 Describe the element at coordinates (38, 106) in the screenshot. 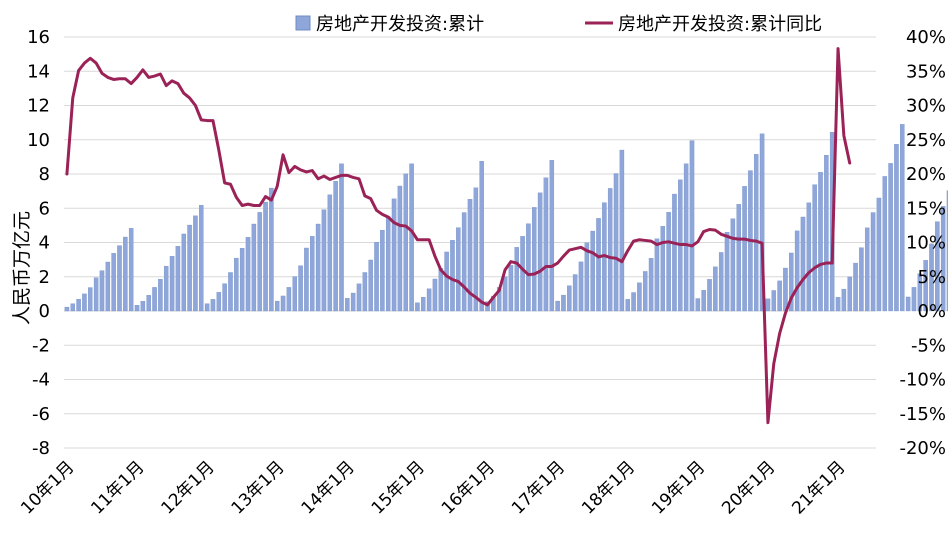

I see `y-tick-left: 12` at that location.